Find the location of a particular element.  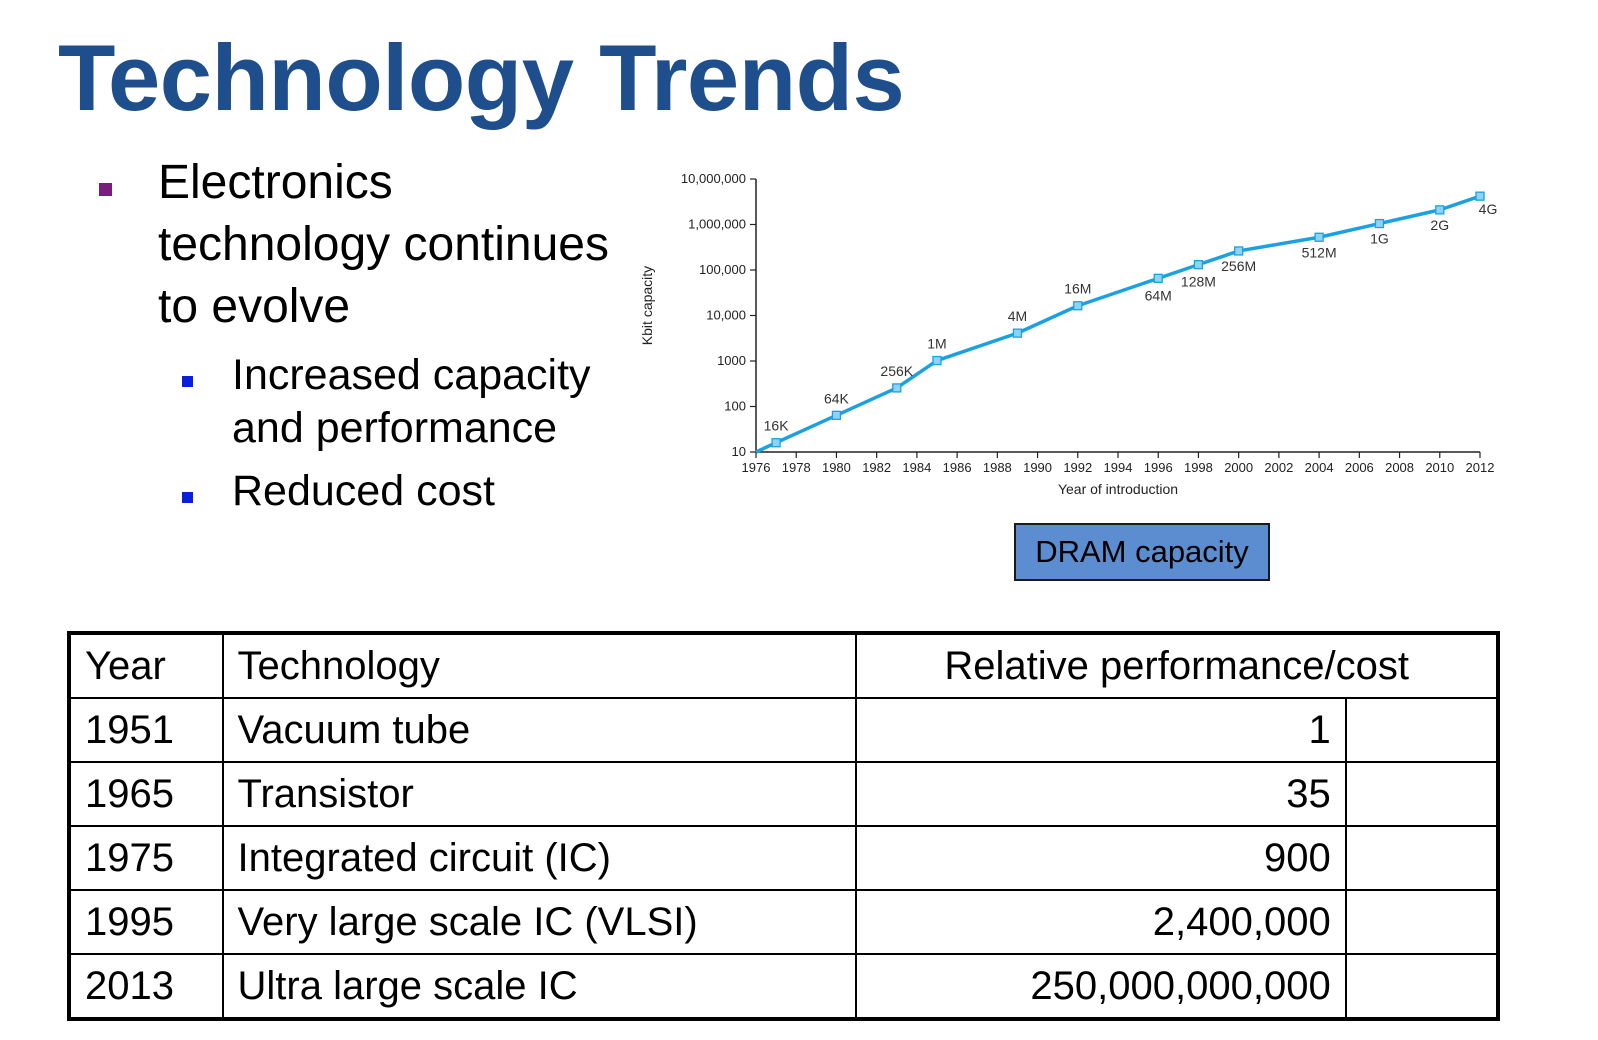

cell-year: 2013 is located at coordinates (146, 986).